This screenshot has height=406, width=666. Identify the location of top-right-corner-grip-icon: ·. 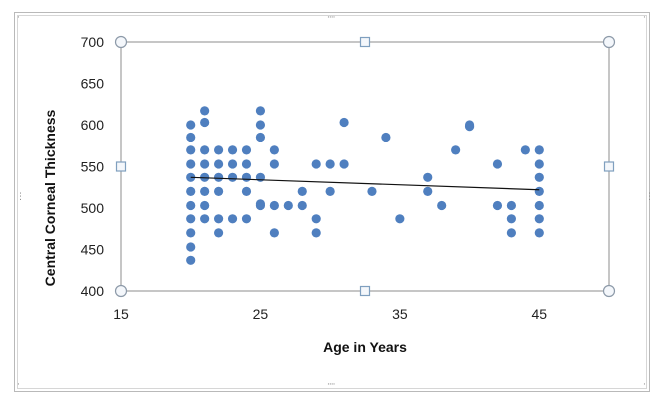
(644, 18).